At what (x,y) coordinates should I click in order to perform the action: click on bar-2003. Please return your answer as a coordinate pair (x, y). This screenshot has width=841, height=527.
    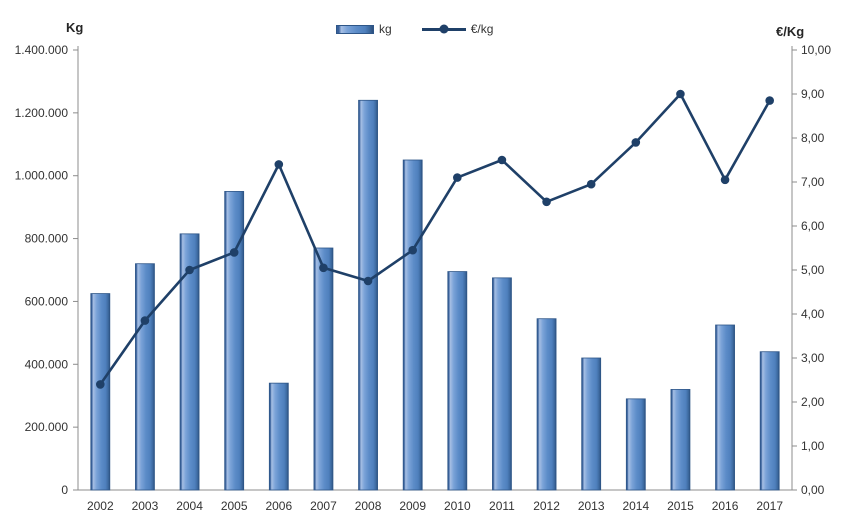
    Looking at the image, I should click on (145, 377).